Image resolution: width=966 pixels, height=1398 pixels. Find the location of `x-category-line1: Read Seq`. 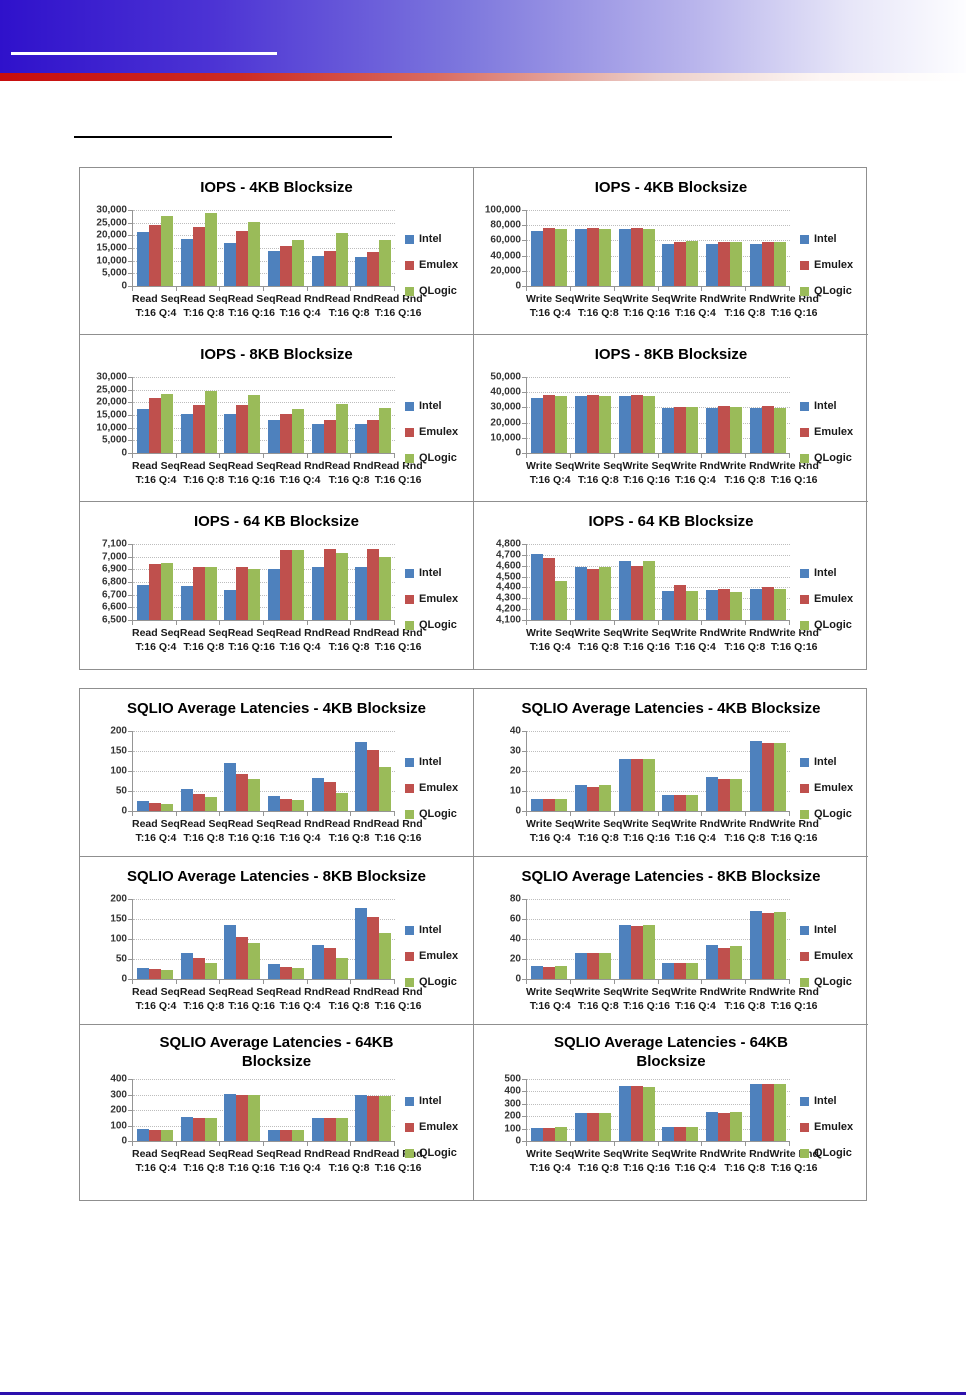

x-category-line1: Read Seq is located at coordinates (251, 992).